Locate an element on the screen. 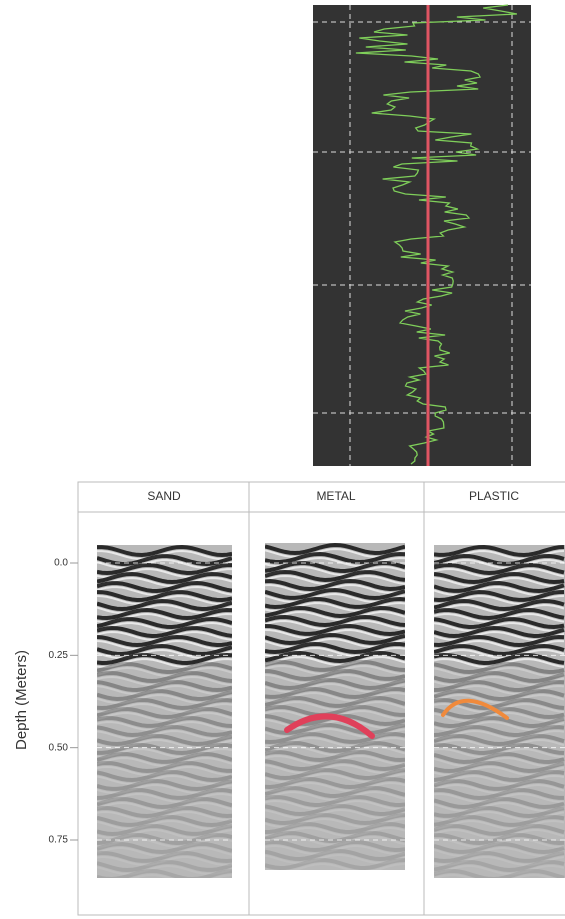 This screenshot has width=565, height=919. metal-hyperbola is located at coordinates (329, 726).